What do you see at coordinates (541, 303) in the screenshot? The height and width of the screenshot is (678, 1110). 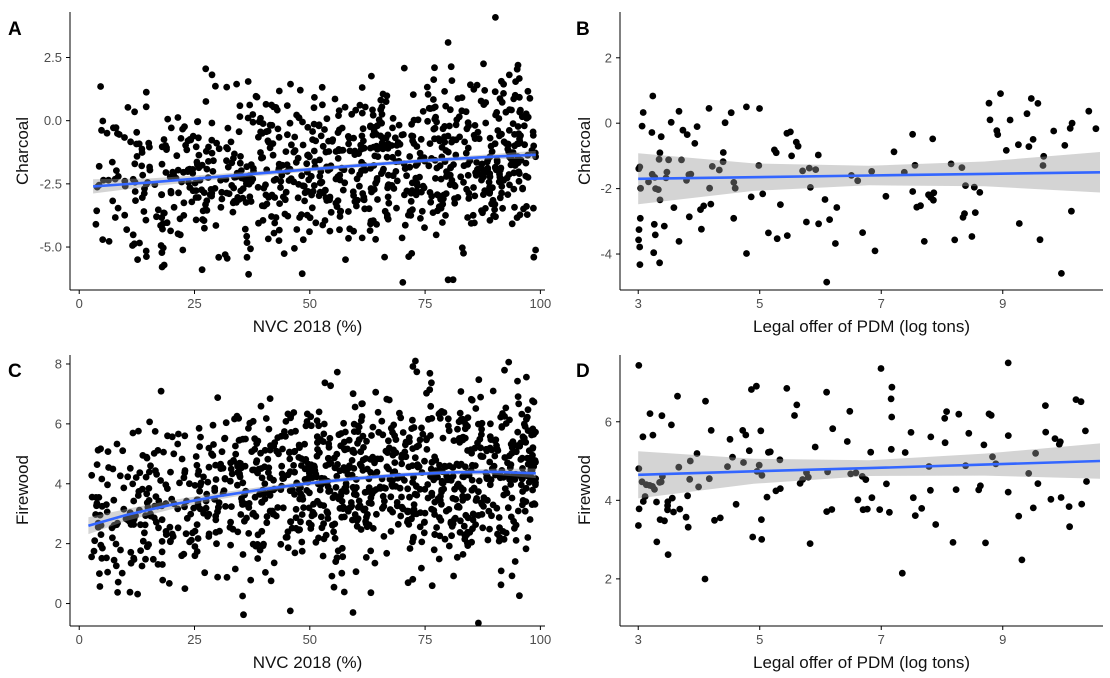 I see `x-tick-label: 100` at bounding box center [541, 303].